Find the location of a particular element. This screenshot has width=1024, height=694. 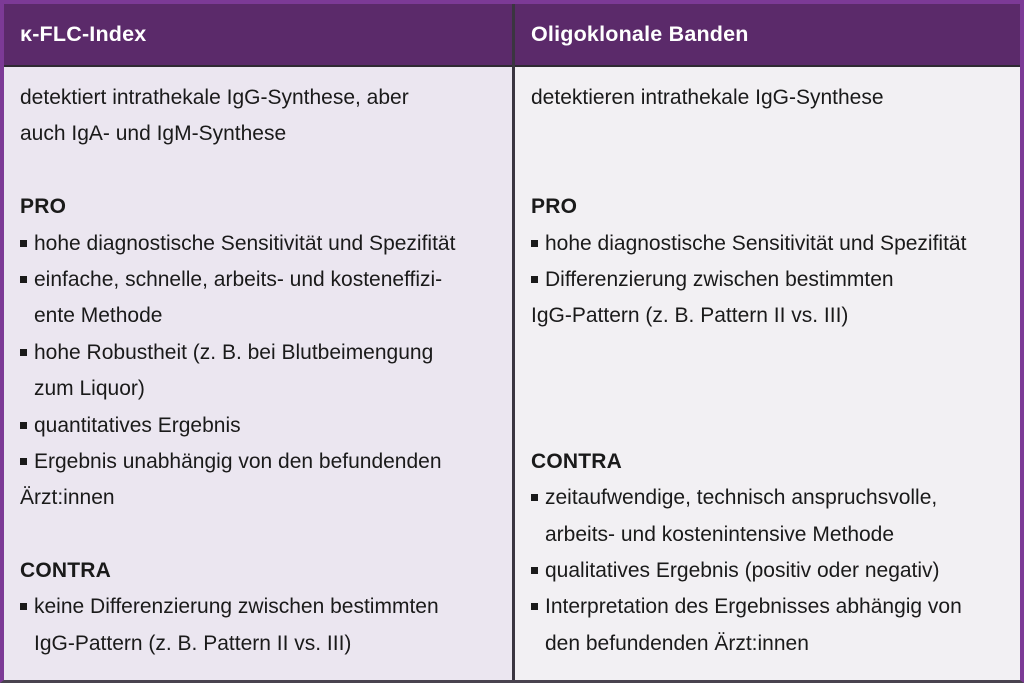

text-line: arbeits- und kostenintensive Methode is located at coordinates (770, 535).